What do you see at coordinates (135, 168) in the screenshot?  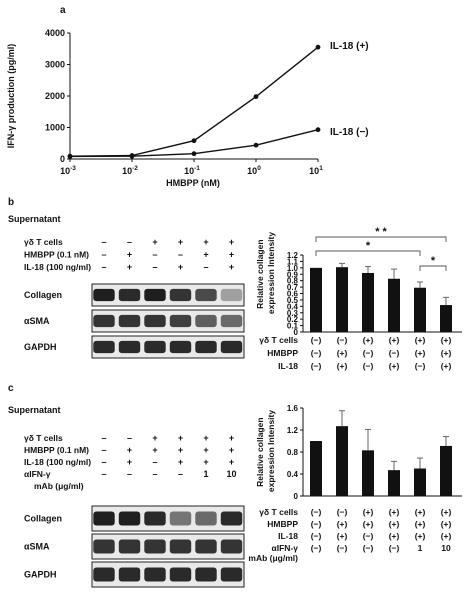 I see `x-tick-exponent: -2` at bounding box center [135, 168].